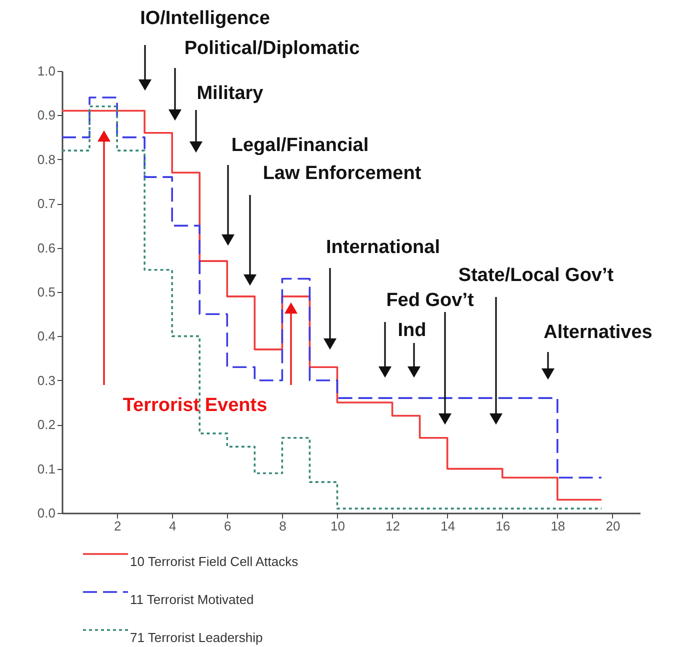 The width and height of the screenshot is (682, 647). I want to click on annotation: Fed Gov’t, so click(430, 300).